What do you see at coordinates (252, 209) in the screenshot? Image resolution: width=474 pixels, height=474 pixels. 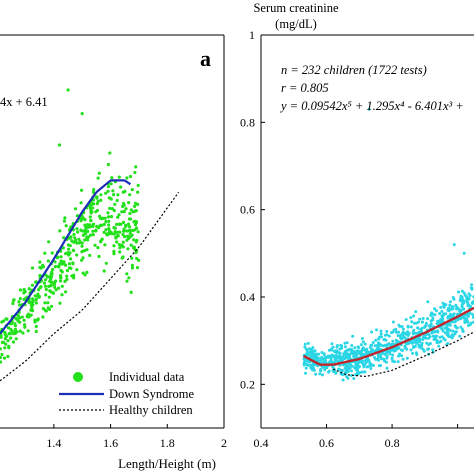 I see `right-y-ticks: 0.2 0.4 0.6 0.8 1` at bounding box center [252, 209].